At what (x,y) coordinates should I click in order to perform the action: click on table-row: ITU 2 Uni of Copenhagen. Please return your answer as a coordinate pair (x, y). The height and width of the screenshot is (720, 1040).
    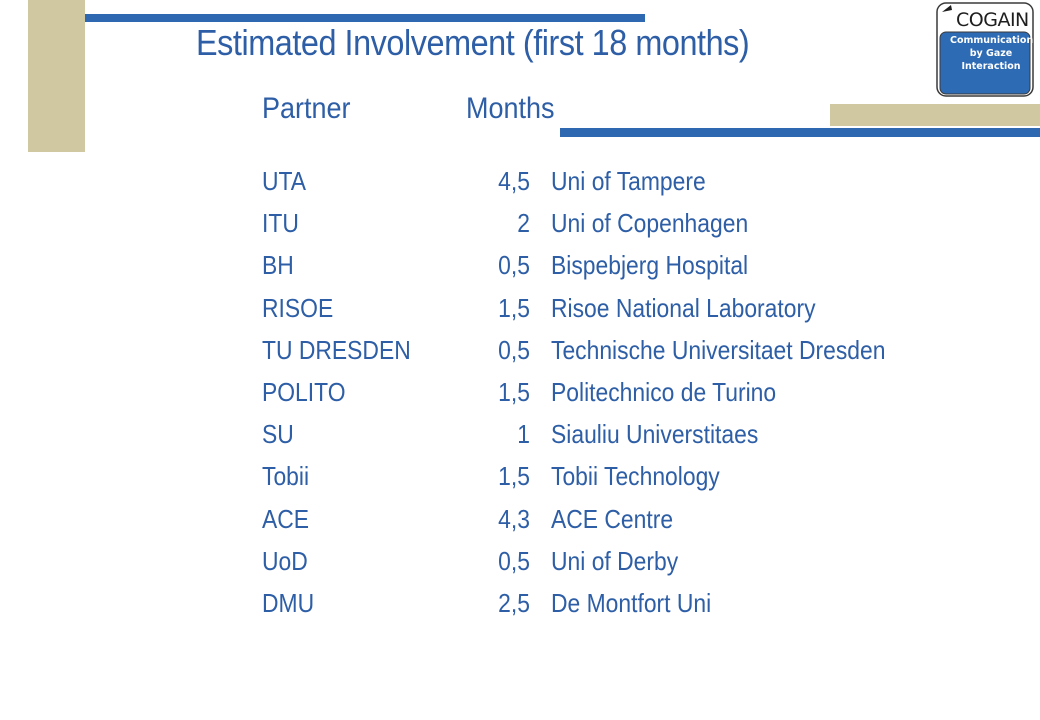
    Looking at the image, I should click on (520, 229).